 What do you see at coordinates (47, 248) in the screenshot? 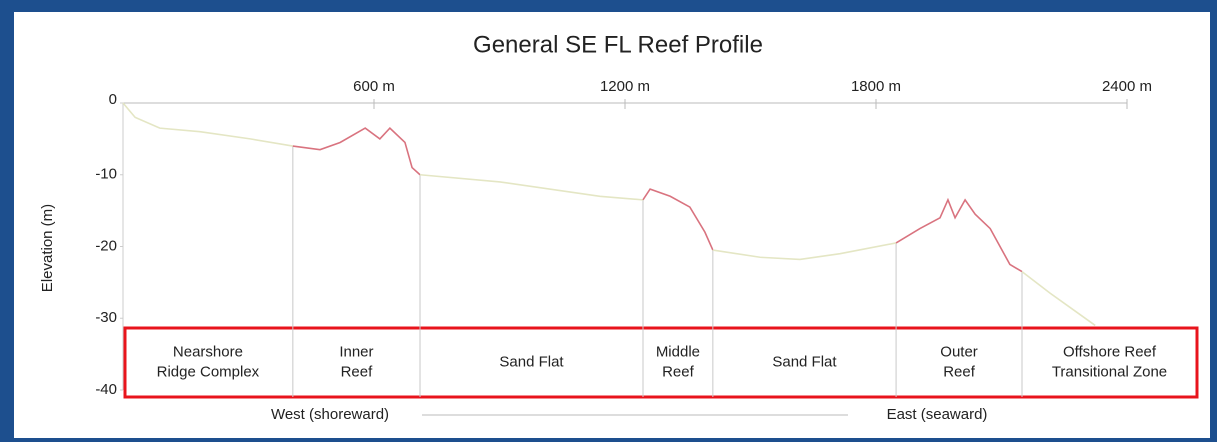
I see `y-axis-label: Elevation (m)` at bounding box center [47, 248].